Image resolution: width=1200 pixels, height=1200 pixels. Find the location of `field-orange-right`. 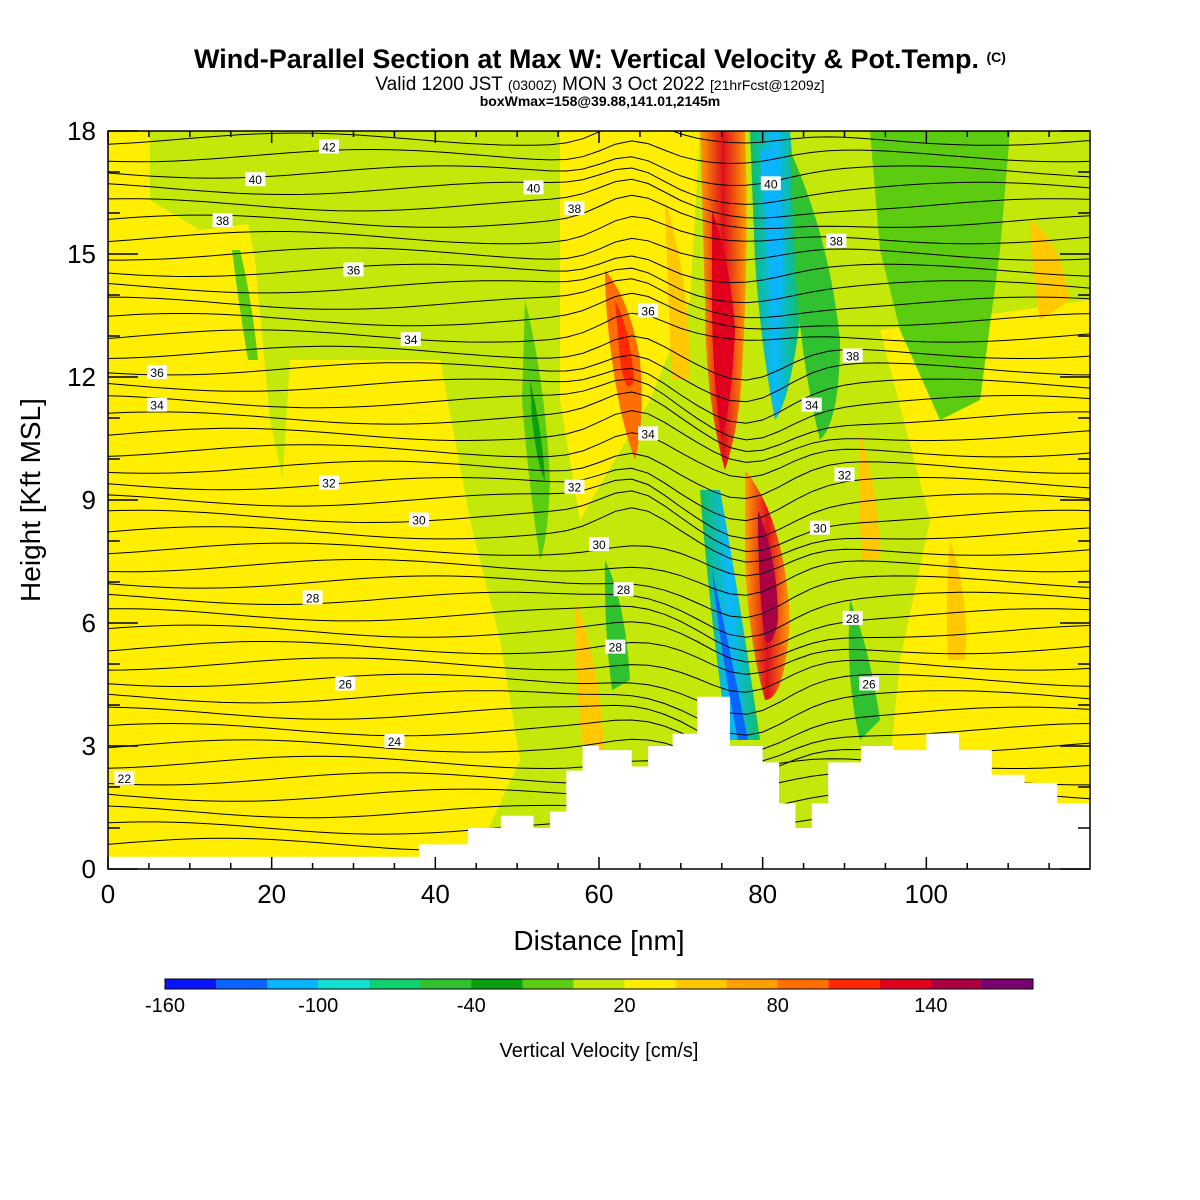

field-orange-right is located at coordinates (869, 495).